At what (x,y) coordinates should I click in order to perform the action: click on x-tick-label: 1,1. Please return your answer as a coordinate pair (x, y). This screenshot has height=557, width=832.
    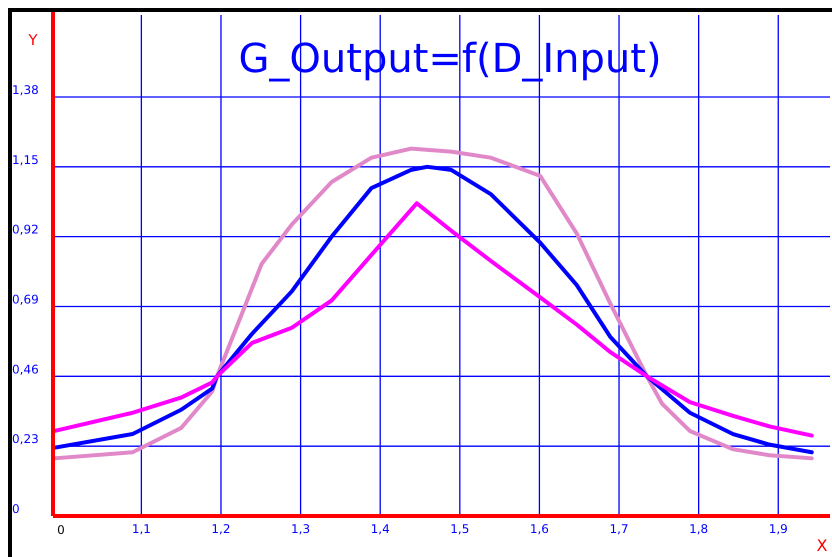
    Looking at the image, I should click on (141, 529).